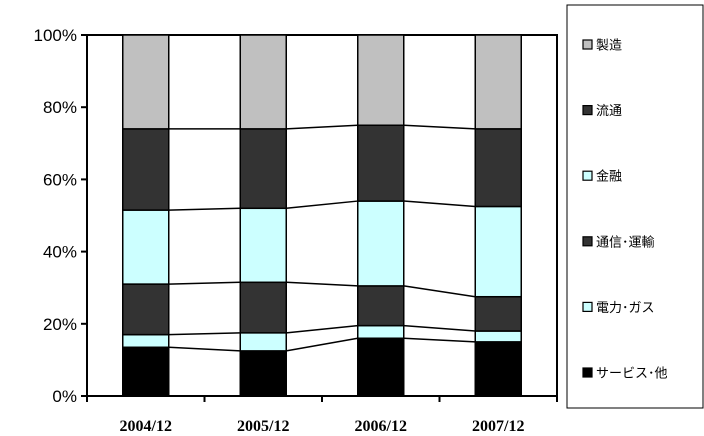  I want to click on x-tick-label: 2004/12, so click(146, 426).